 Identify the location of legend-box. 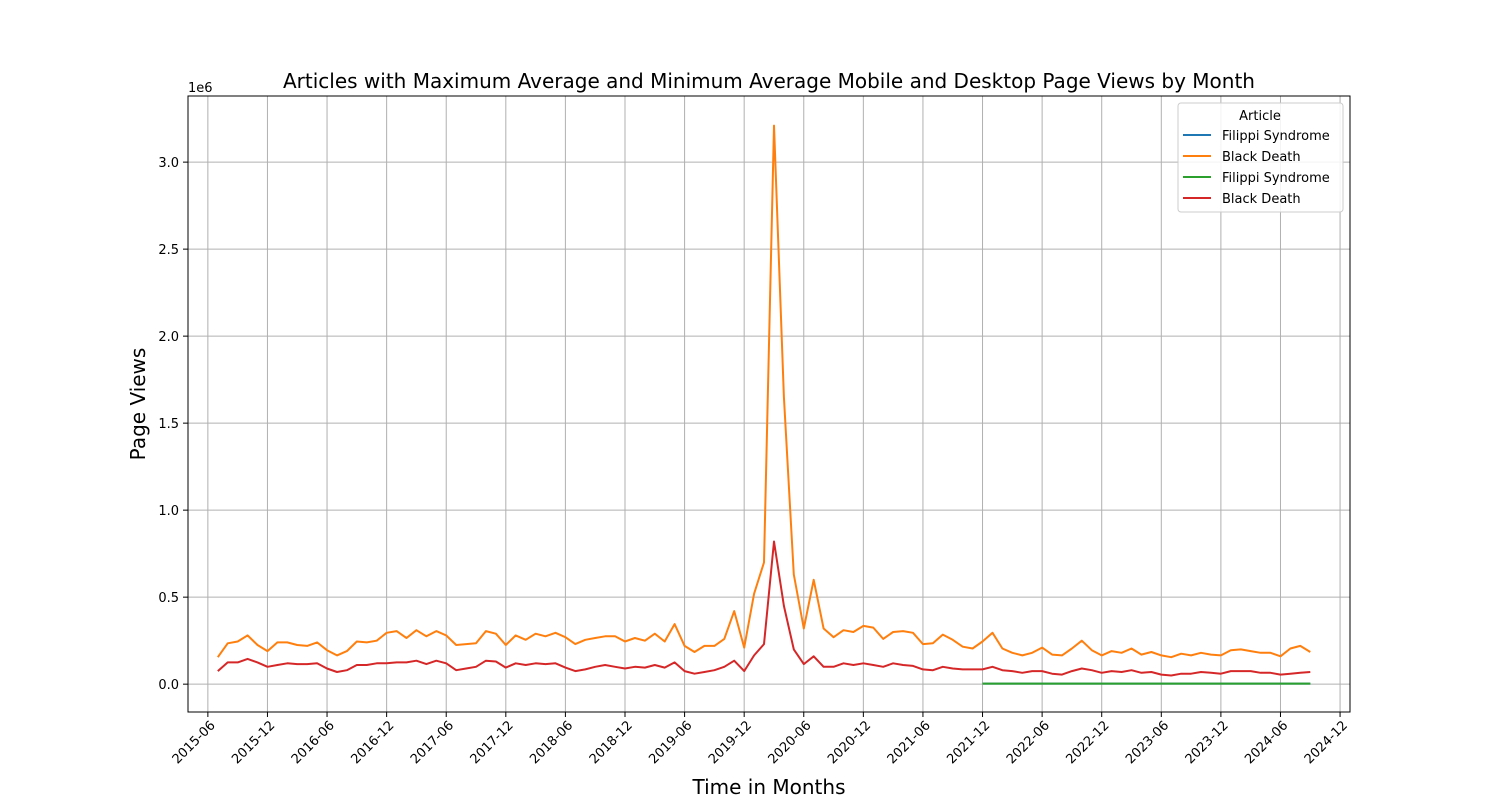
(1260, 157).